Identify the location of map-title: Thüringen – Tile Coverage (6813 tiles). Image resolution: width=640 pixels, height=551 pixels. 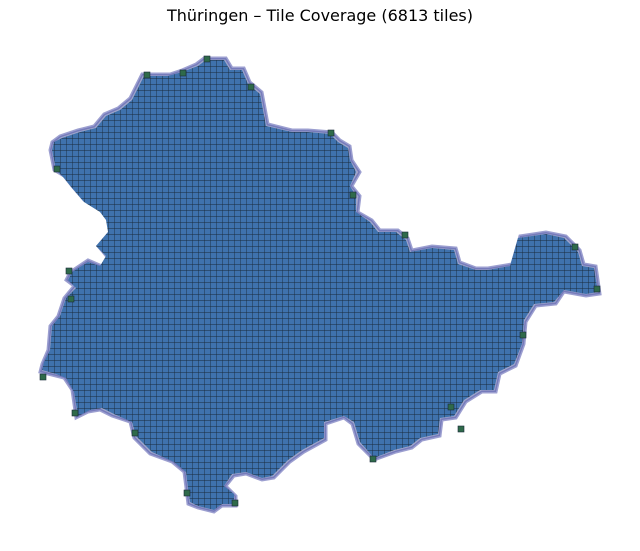
(319, 15).